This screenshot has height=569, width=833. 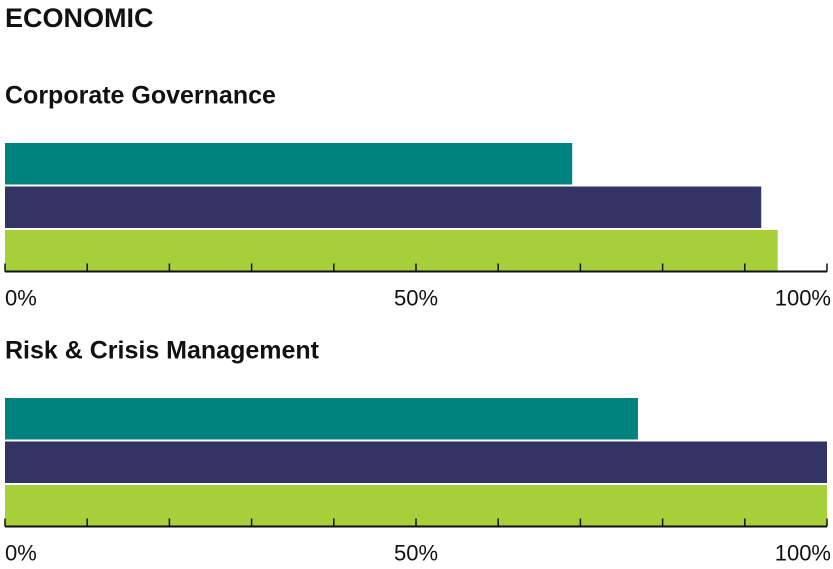 I want to click on chart-title: Corporate Governance, so click(x=140, y=96).